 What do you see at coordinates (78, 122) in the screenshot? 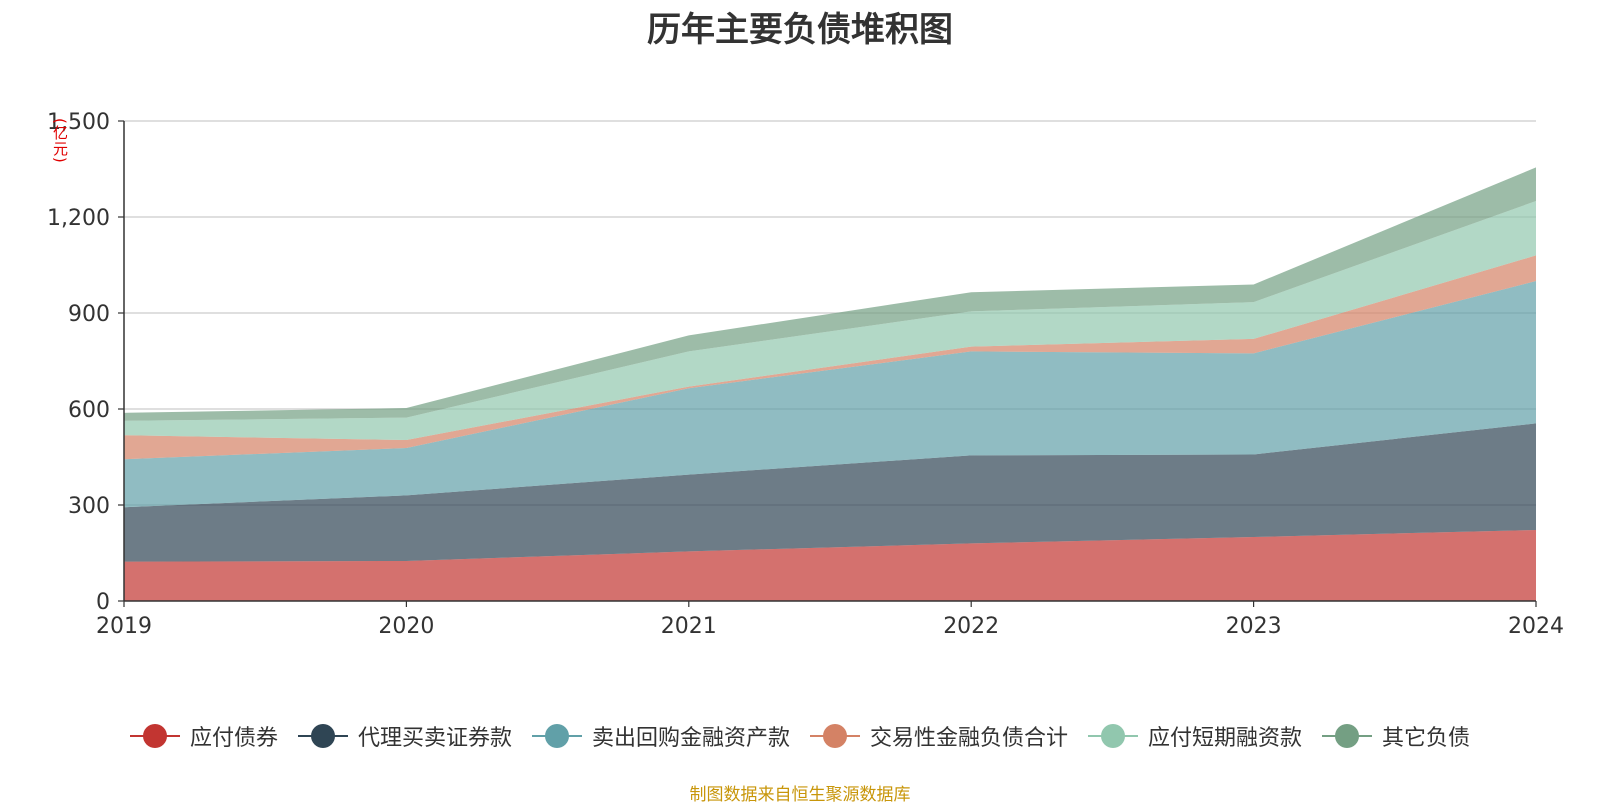
I see `y-tick-label: 1,500` at bounding box center [78, 122].